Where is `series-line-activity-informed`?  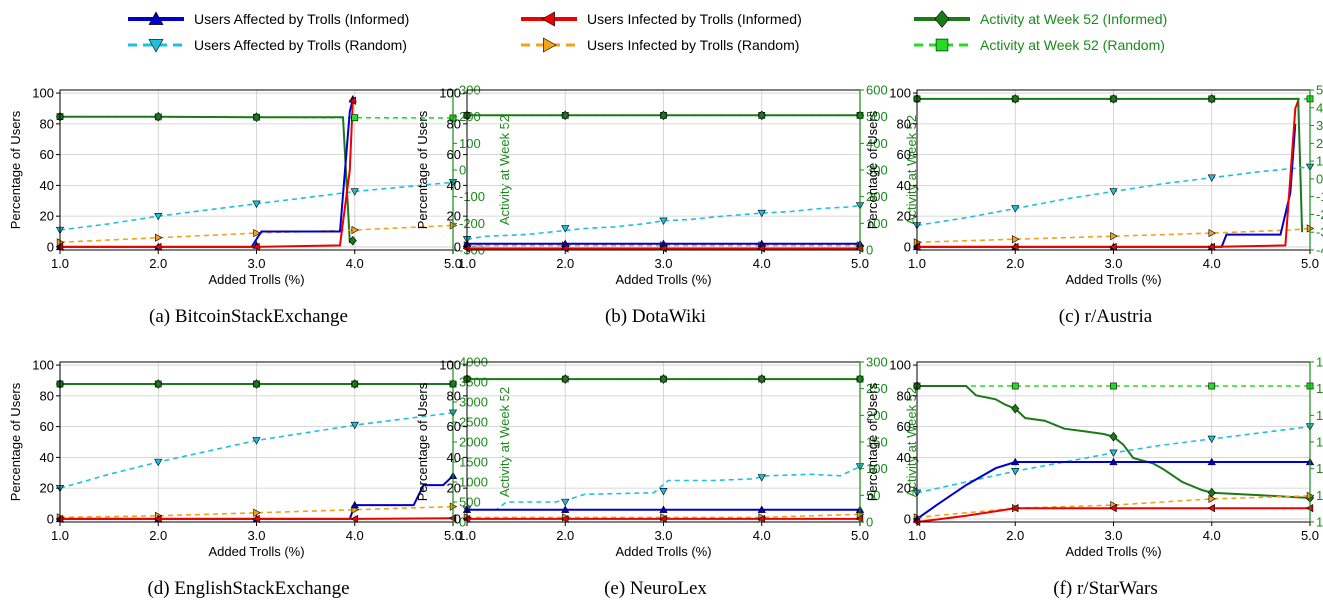 series-line-activity-informed is located at coordinates (1110, 165).